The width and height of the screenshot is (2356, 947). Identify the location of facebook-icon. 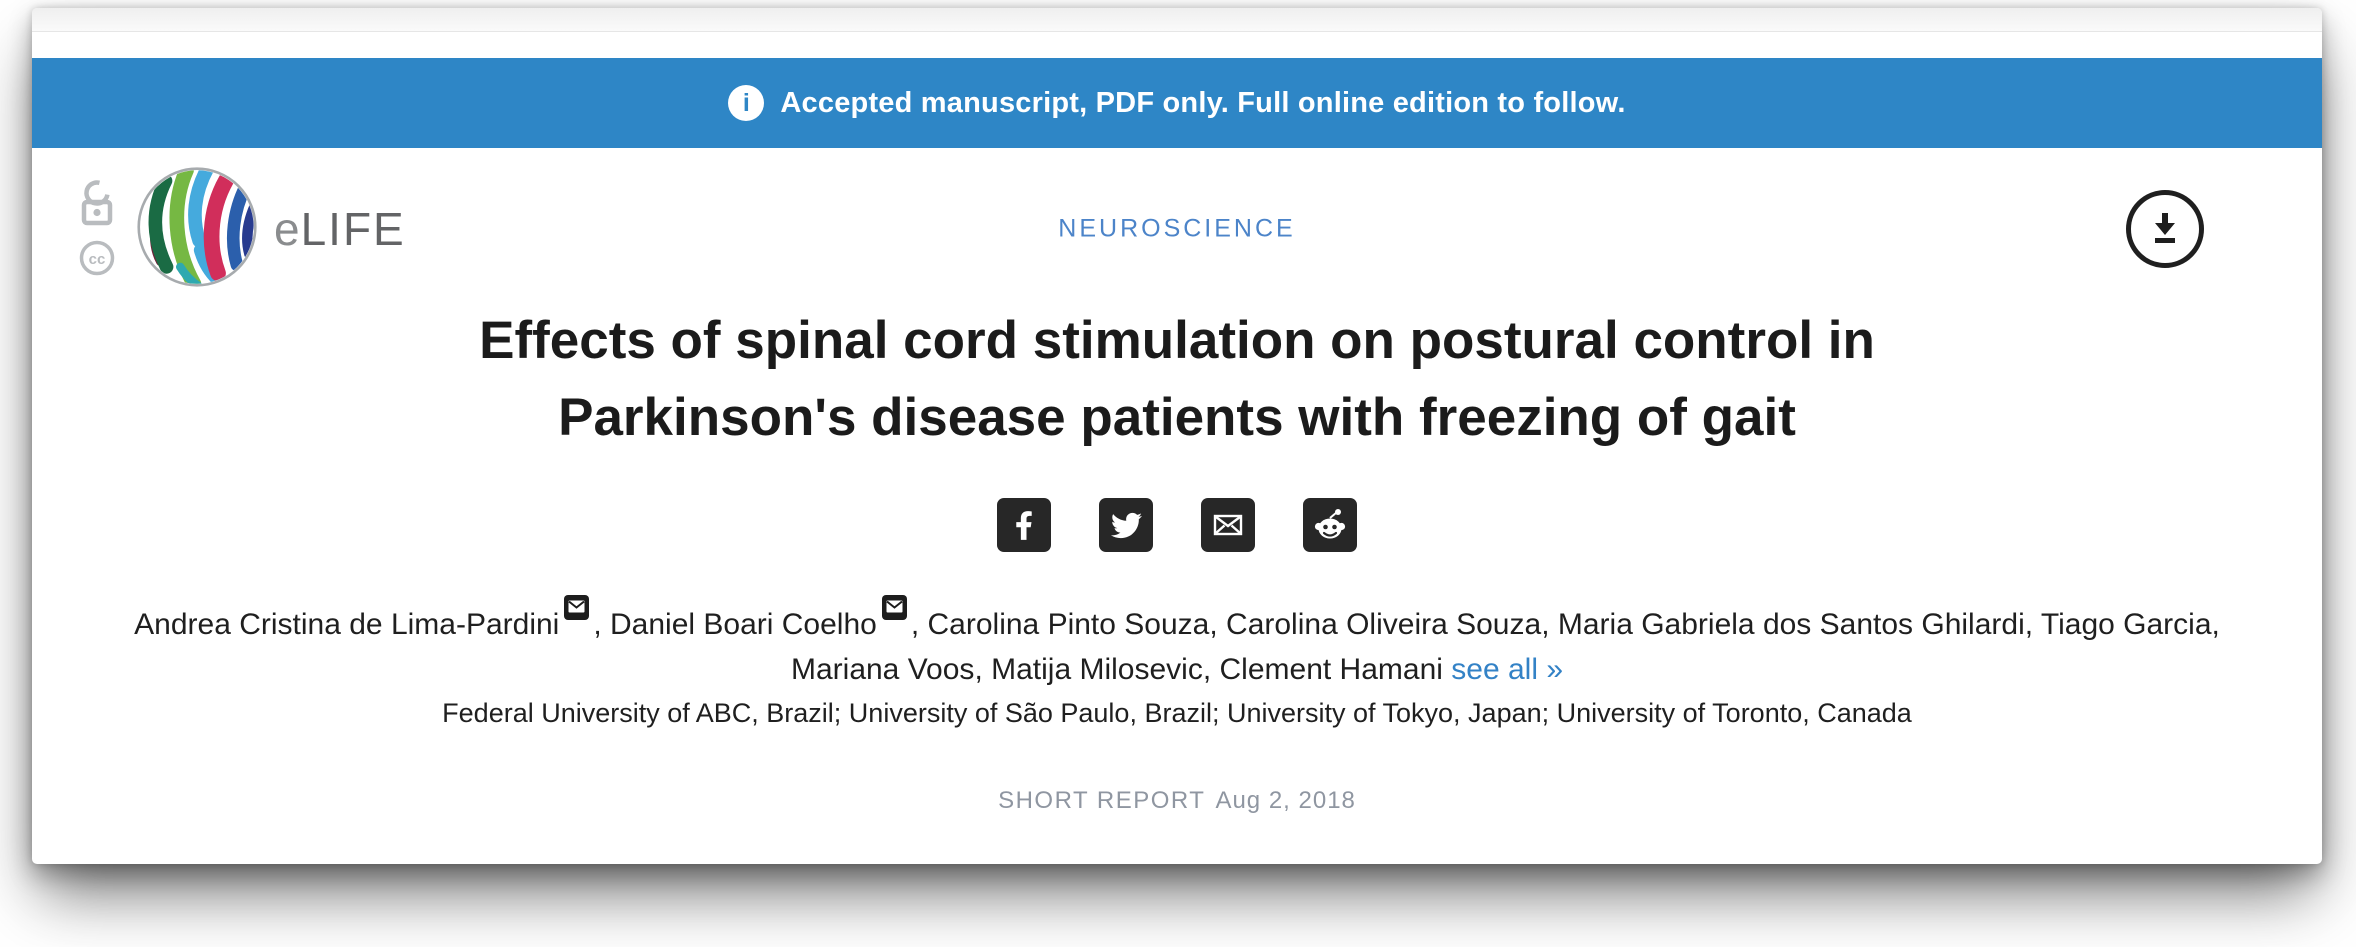
(1024, 525).